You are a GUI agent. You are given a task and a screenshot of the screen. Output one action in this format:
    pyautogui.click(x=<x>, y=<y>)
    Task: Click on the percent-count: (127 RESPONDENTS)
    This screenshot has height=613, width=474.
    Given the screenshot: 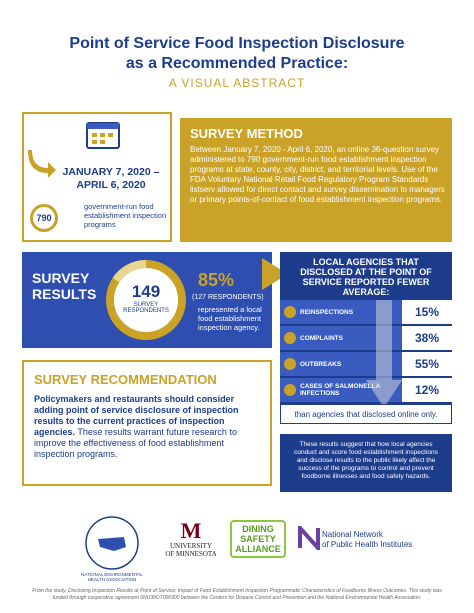 What is the action you would take?
    pyautogui.click(x=228, y=297)
    